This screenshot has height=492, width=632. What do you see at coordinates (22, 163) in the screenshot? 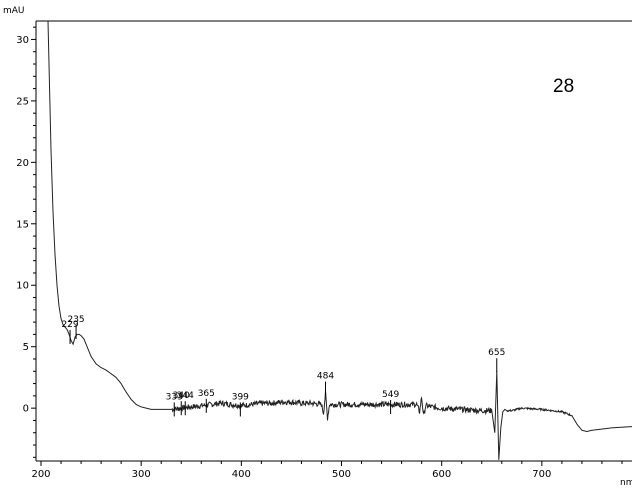
I see `y-tick-label: 20` at bounding box center [22, 163].